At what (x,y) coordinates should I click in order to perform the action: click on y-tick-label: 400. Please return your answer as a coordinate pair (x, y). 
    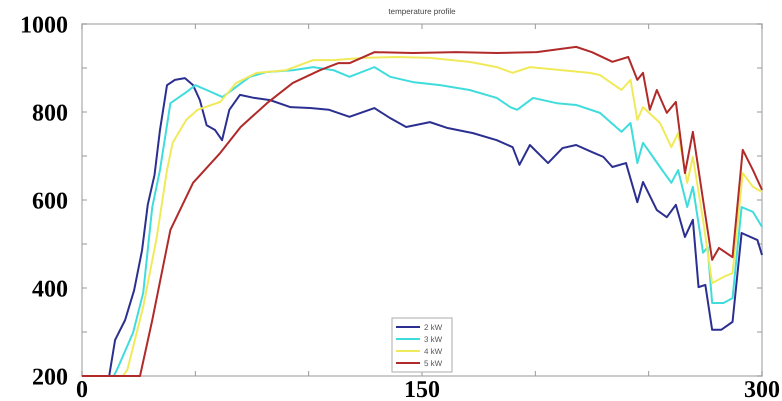
    Looking at the image, I should click on (50, 289).